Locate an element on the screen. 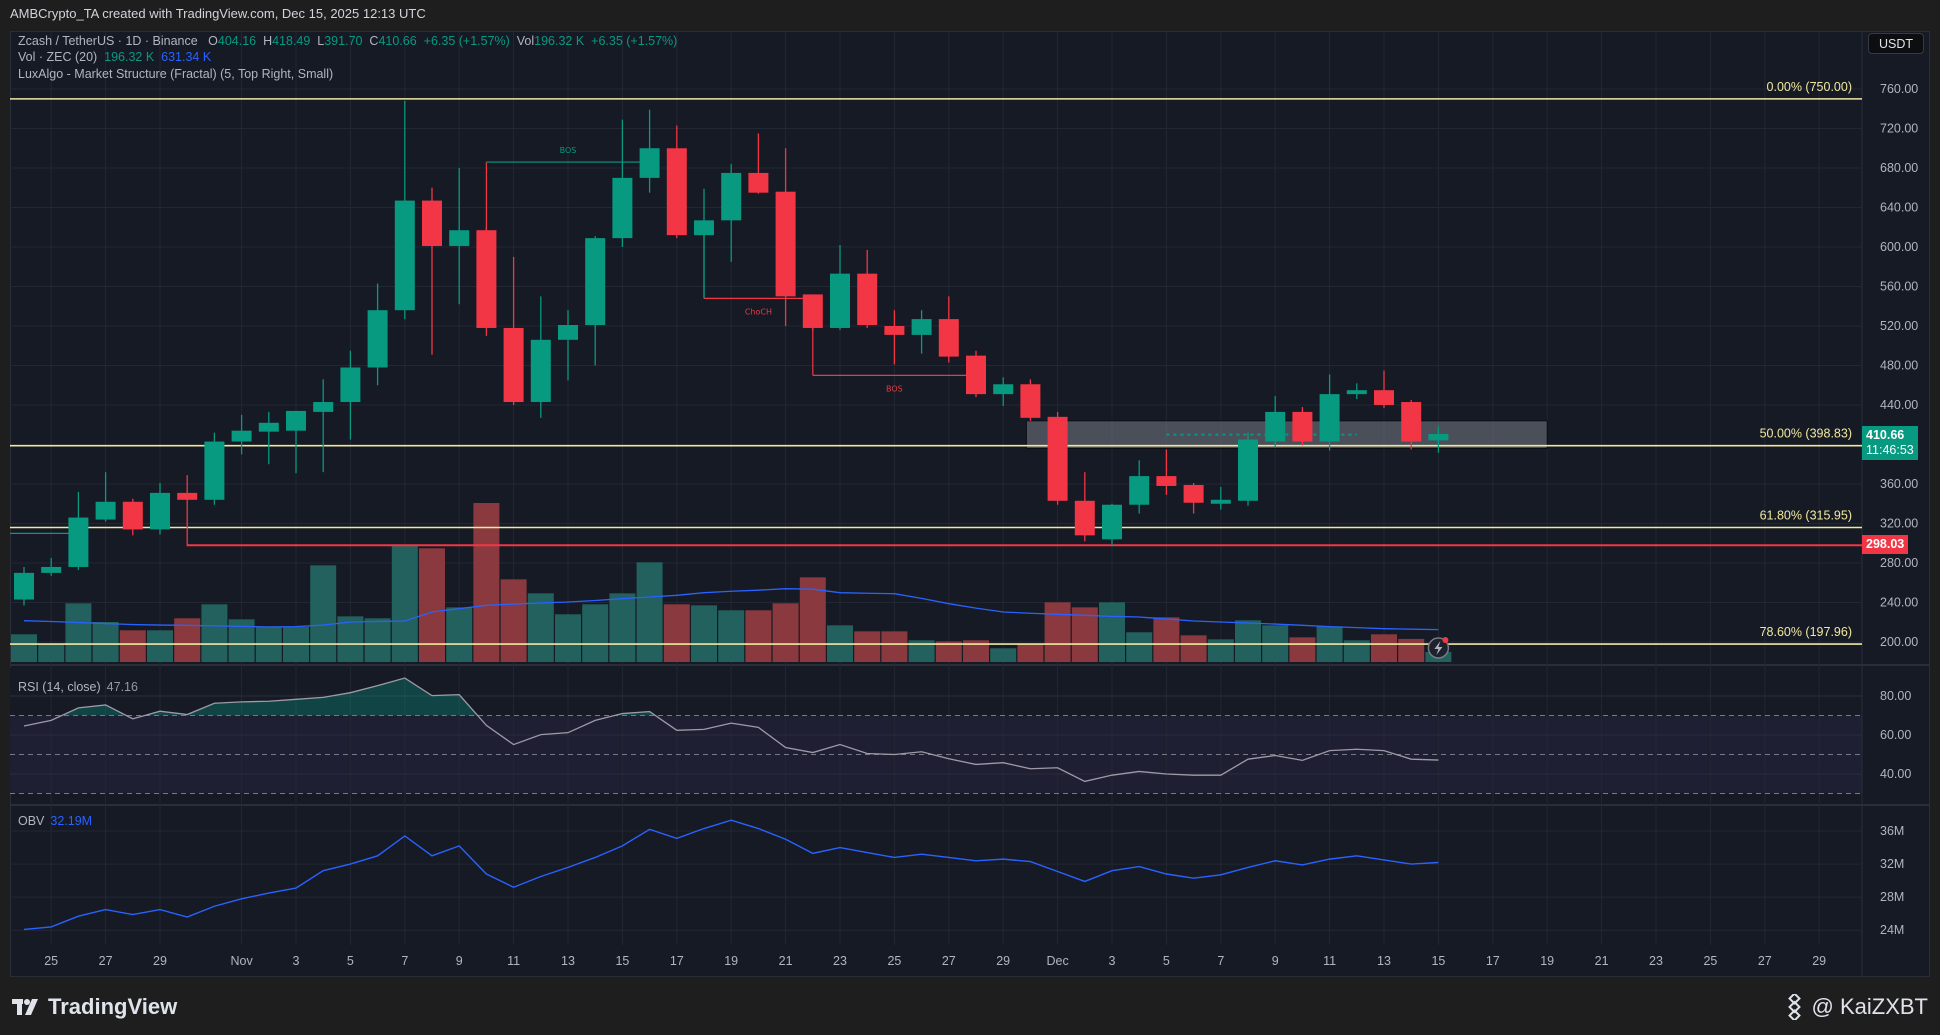 The width and height of the screenshot is (1940, 1035). structure-label: BOS is located at coordinates (894, 388).